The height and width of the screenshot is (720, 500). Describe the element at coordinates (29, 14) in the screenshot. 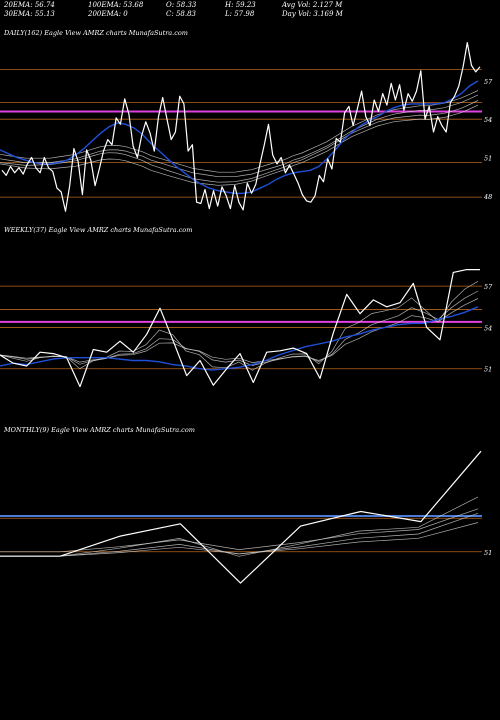

I see `header-ema30: 30EMA: 55.13` at that location.